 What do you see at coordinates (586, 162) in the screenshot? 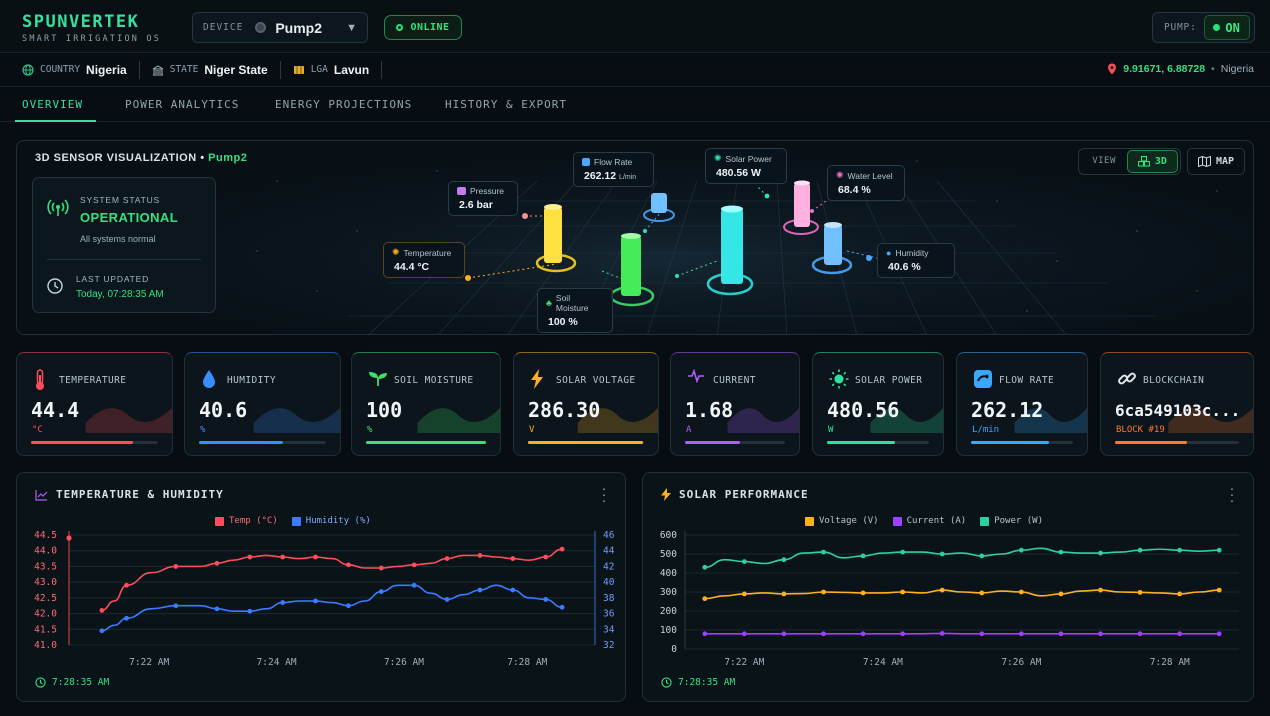
I see `flow-icon` at bounding box center [586, 162].